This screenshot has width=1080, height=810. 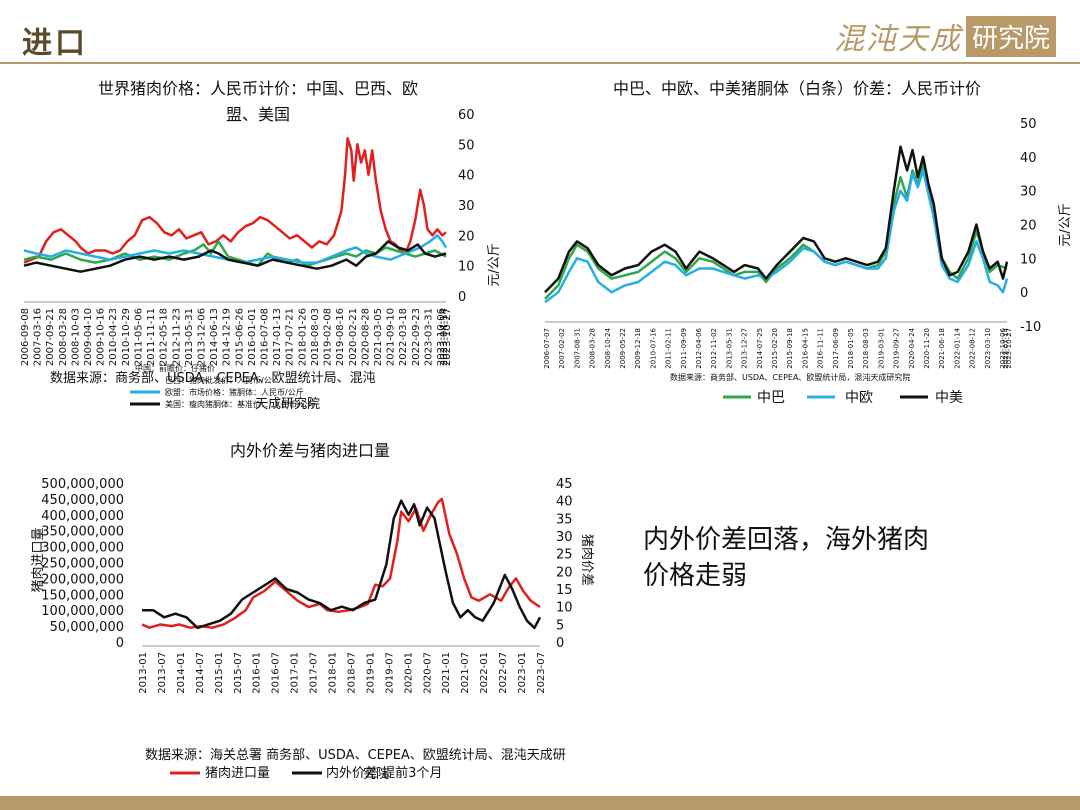 I want to click on x-tick-label: 2013-05-31, so click(x=729, y=348).